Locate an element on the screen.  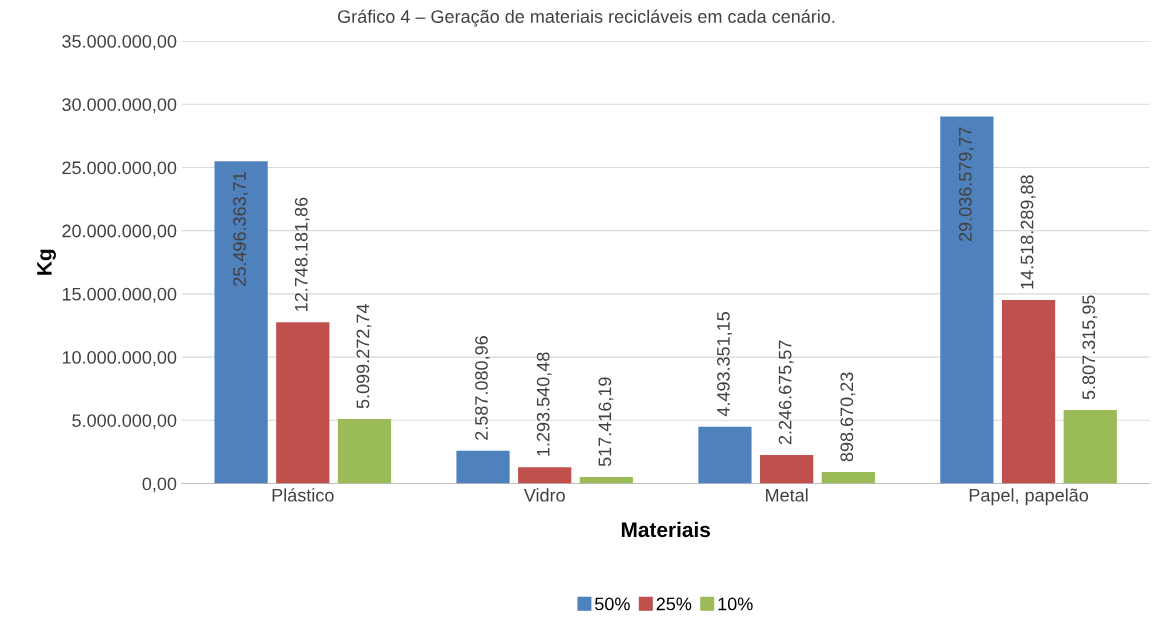
y-tick-label: 10.000.000,00 is located at coordinates (119, 358).